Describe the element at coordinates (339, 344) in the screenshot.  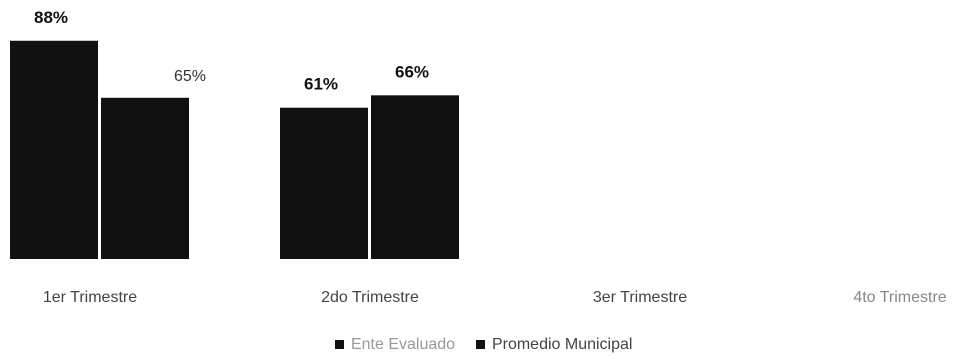
I see `legend-swatch-ente-evaluado` at that location.